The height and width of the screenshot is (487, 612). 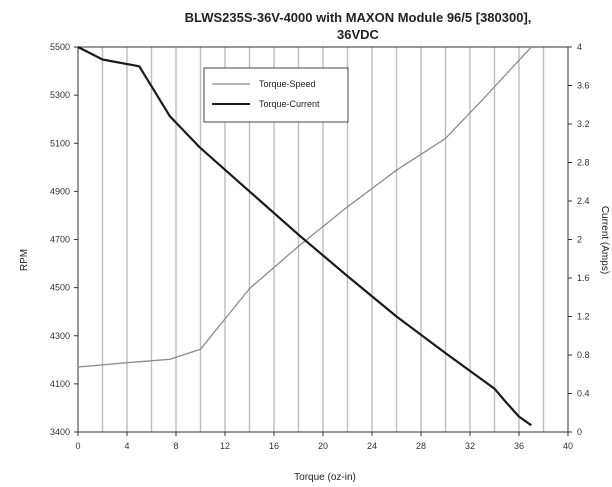 I want to click on y-right-axis-ticks: 0 0.4 0.8 1.2 1.6 2 2.4 2.8 3.2 3.6 4, so click(x=579, y=239).